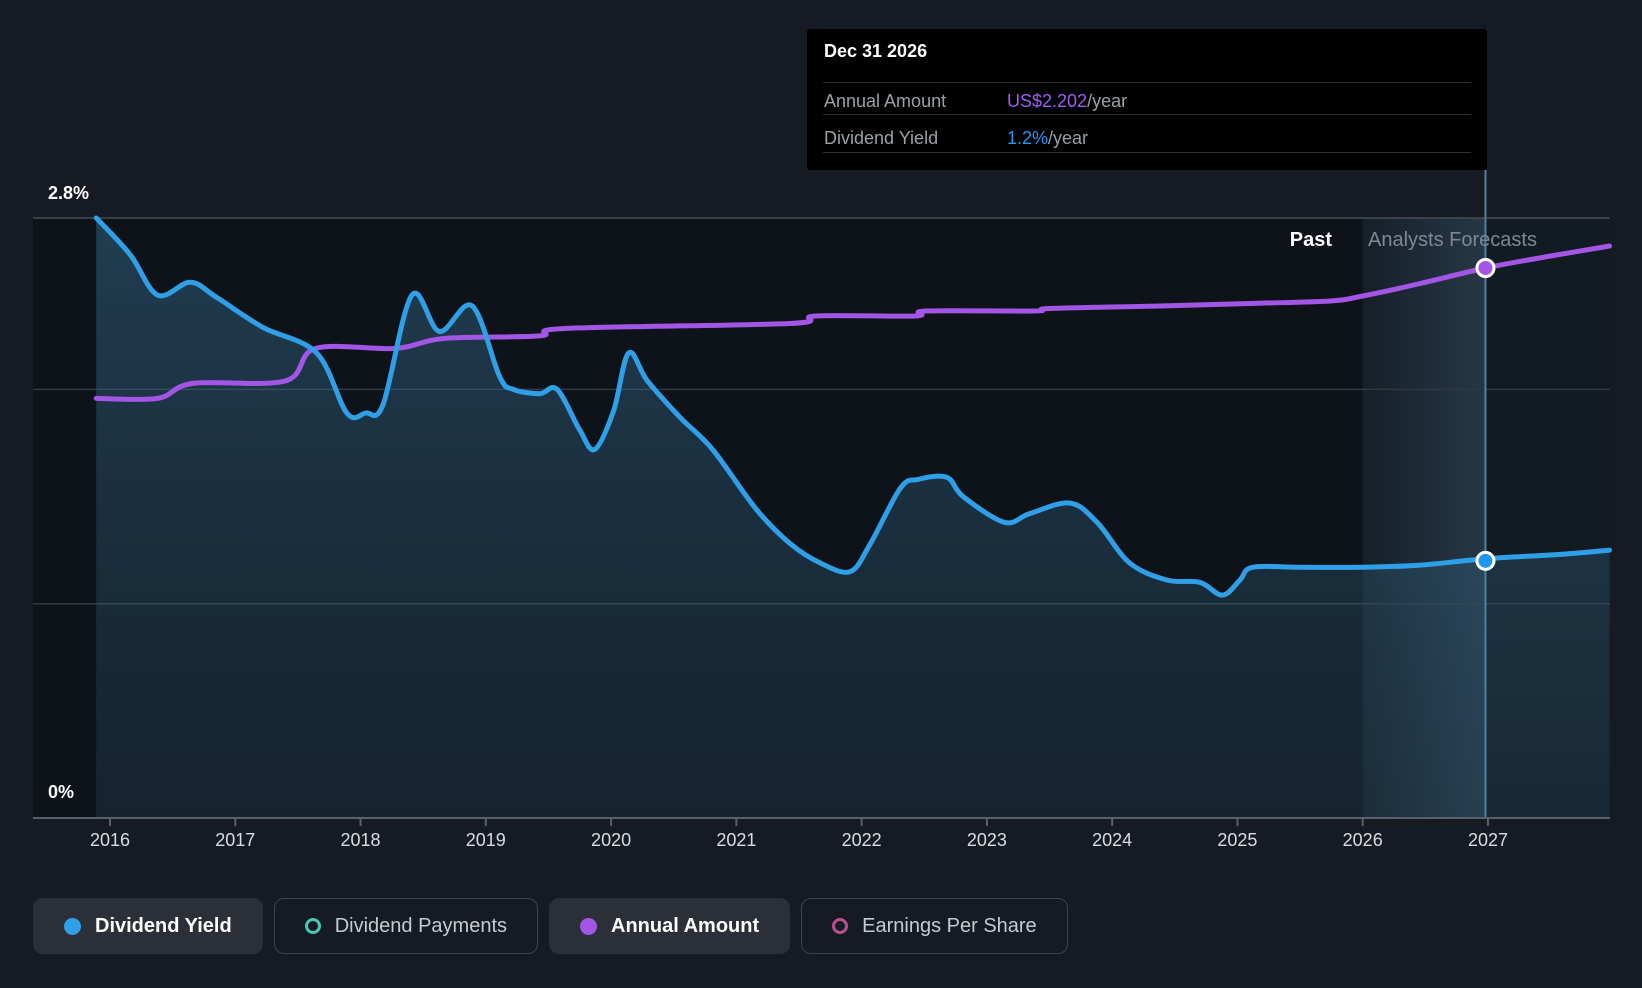 This screenshot has height=988, width=1642. Describe the element at coordinates (1485, 560) in the screenshot. I see `dividend-yield-marker-dot` at that location.